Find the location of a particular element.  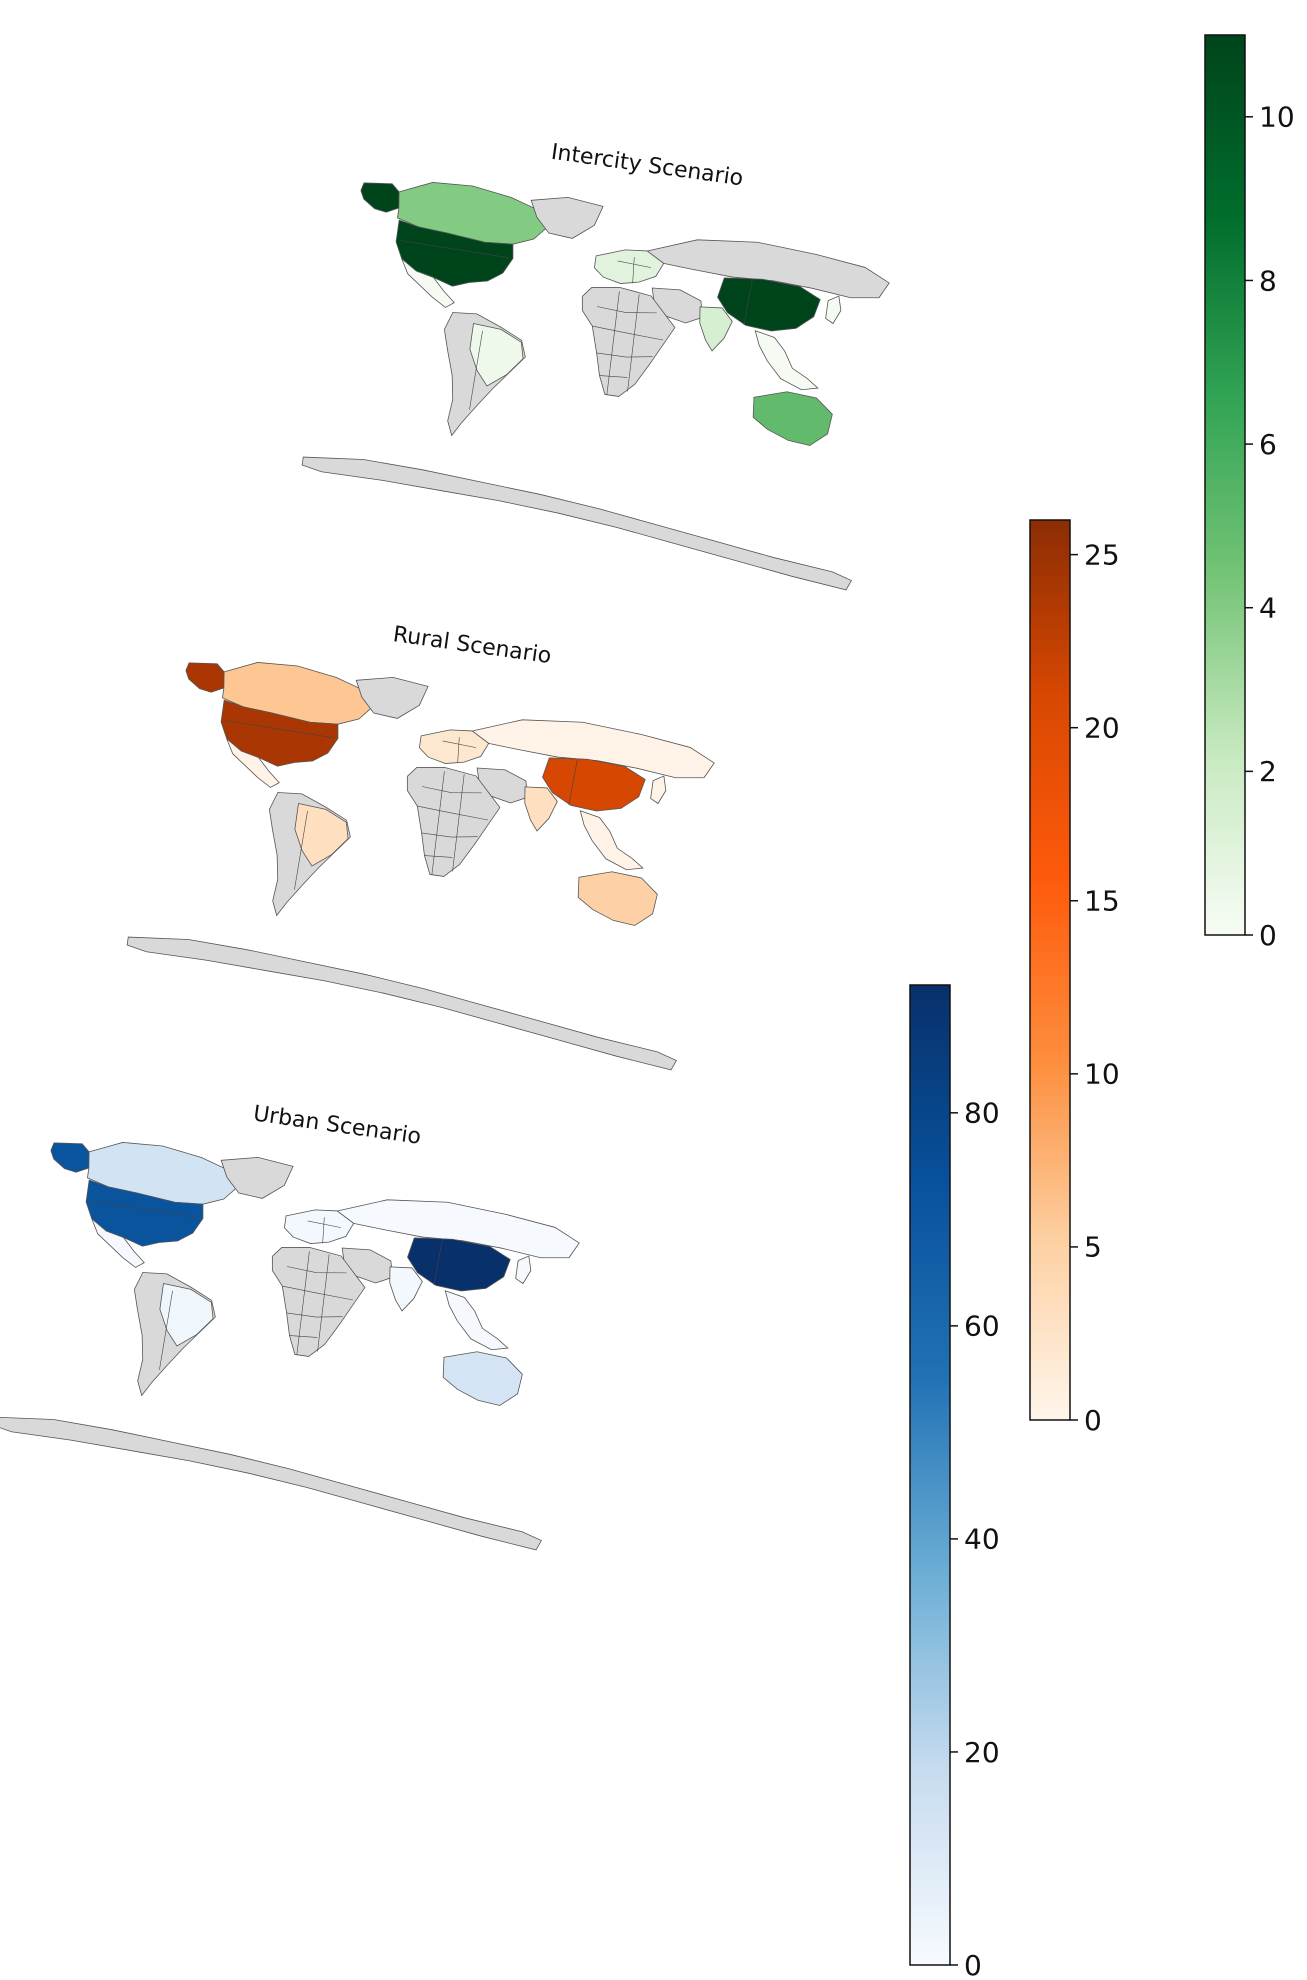

colorbar-tick-label: 60 is located at coordinates (982, 1326).